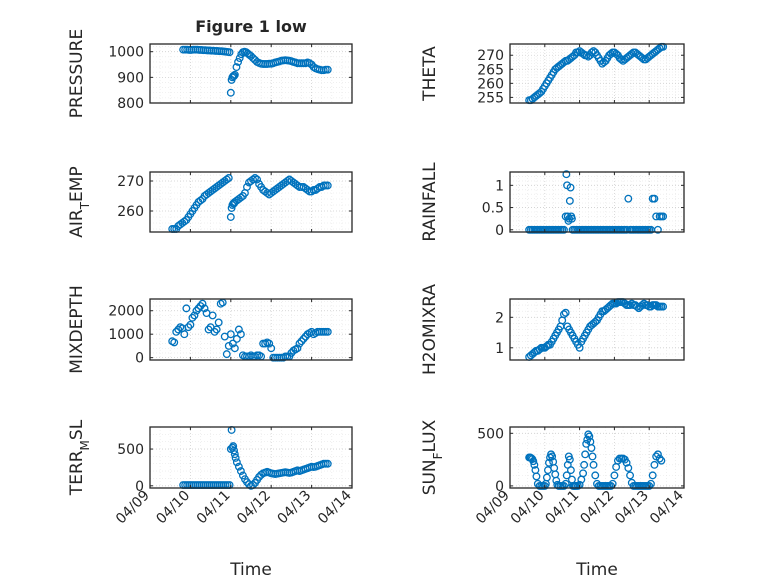 Image resolution: width=778 pixels, height=583 pixels. Describe the element at coordinates (432, 457) in the screenshot. I see `y-axis-label: SUNFLUX` at that location.